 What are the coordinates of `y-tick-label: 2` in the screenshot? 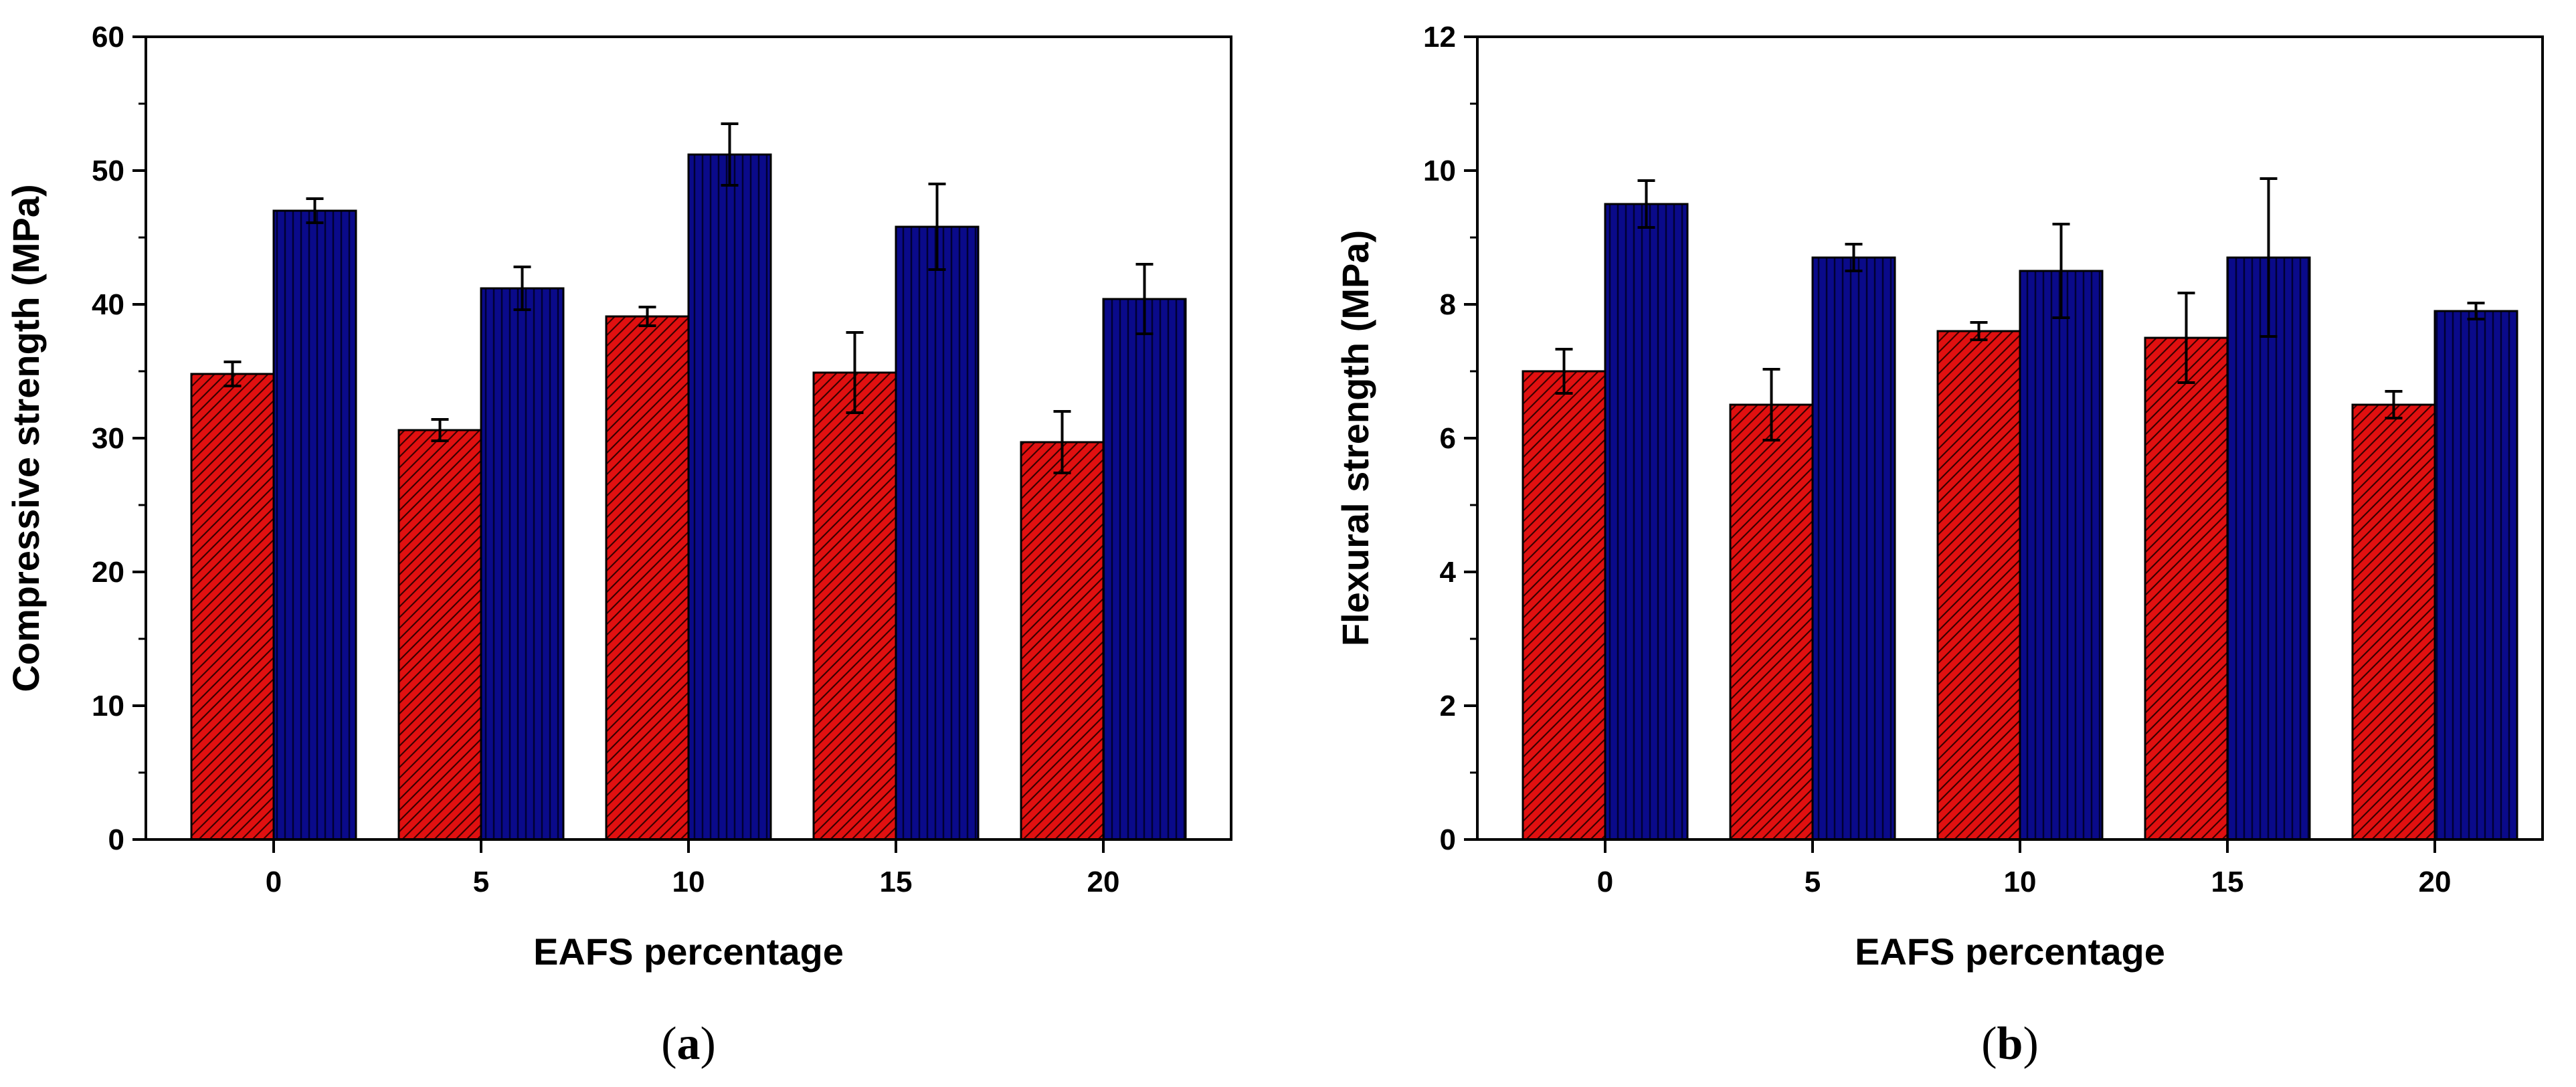 It's located at (1448, 706).